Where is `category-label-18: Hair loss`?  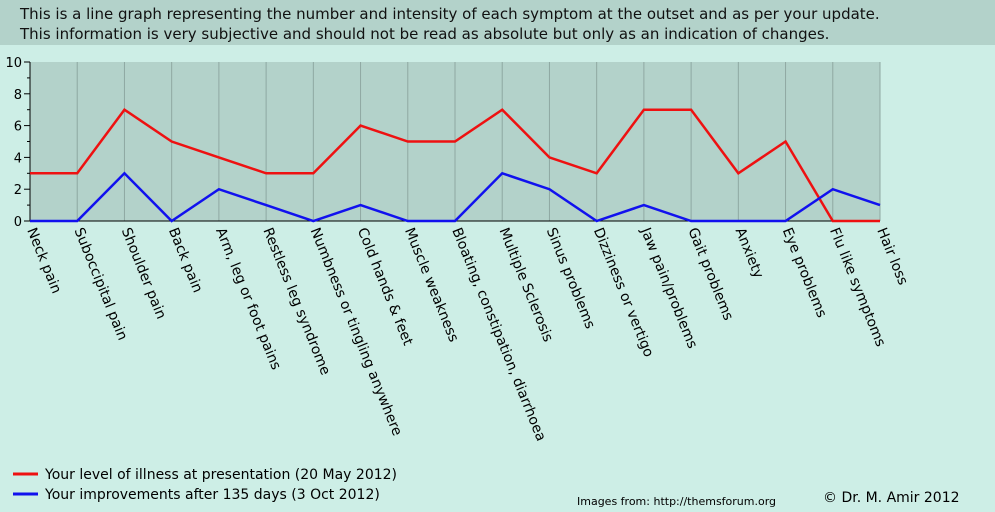 category-label-18: Hair loss is located at coordinates (891, 257).